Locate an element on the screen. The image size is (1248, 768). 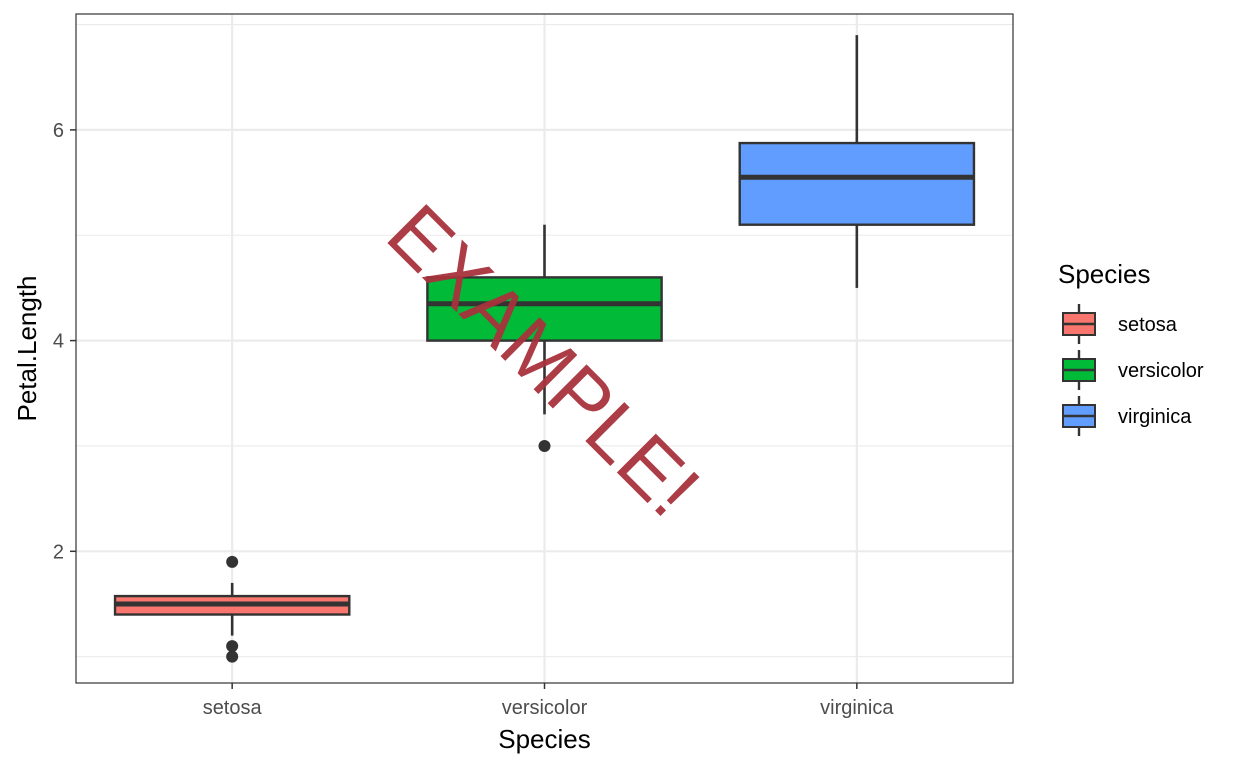
x-tick-label: setosa is located at coordinates (233, 708).